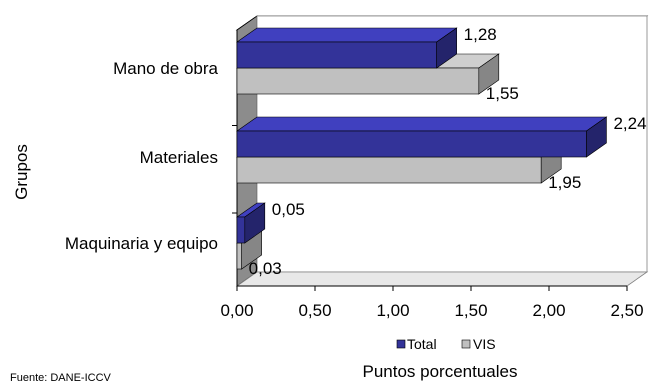 The height and width of the screenshot is (384, 655). Describe the element at coordinates (470, 310) in the screenshot. I see `x-tick-label: 1,50` at that location.